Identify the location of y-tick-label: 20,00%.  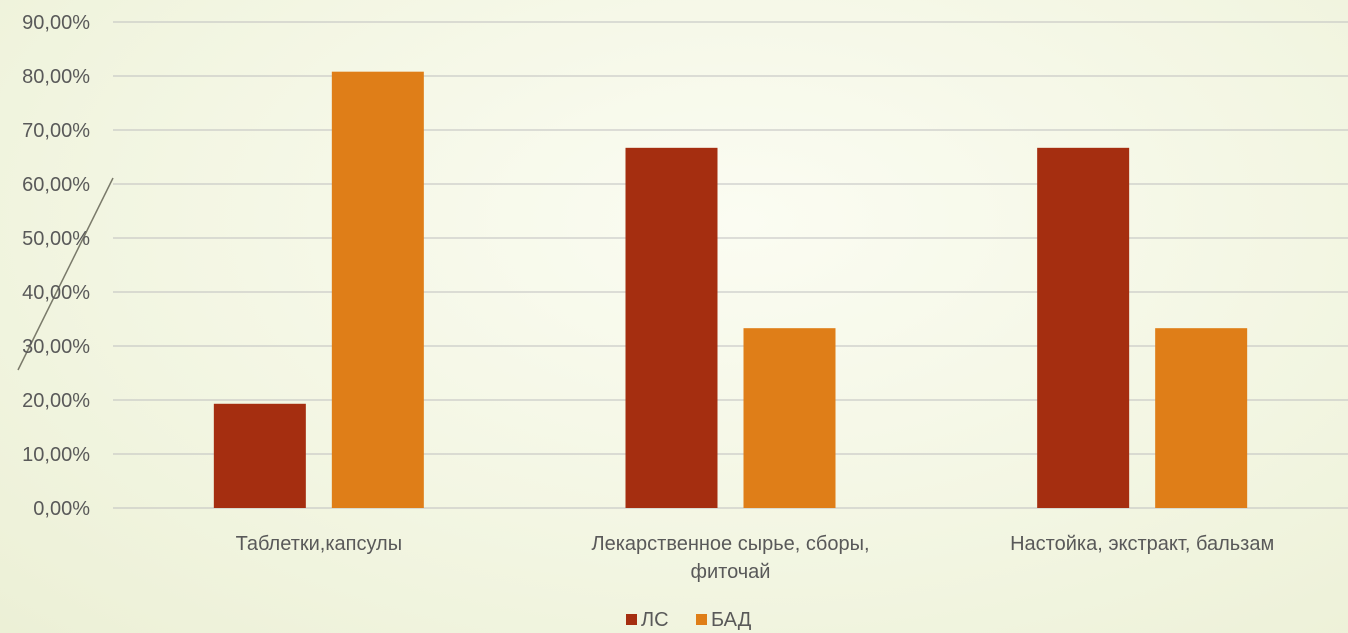
(56, 401).